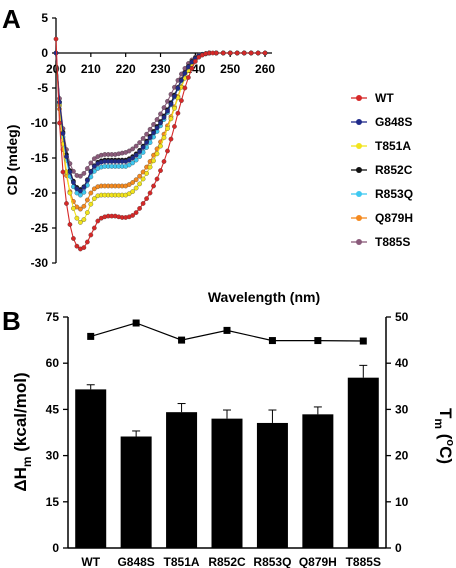 This screenshot has width=456, height=568. What do you see at coordinates (40, 193) in the screenshot?
I see `panel-a-y-tick-label: -20` at bounding box center [40, 193].